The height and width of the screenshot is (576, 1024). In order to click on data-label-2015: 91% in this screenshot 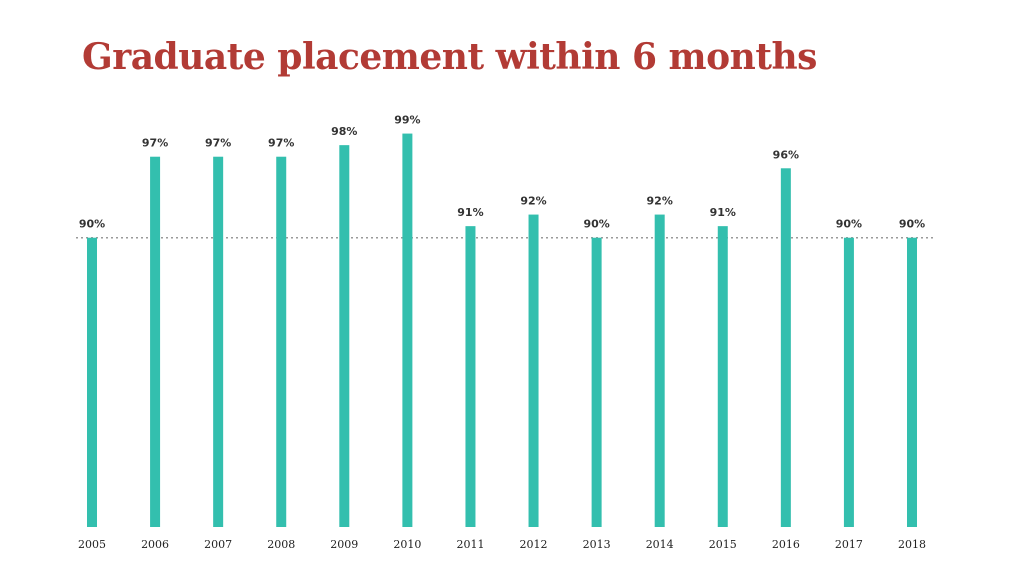, I will do `click(723, 212)`.